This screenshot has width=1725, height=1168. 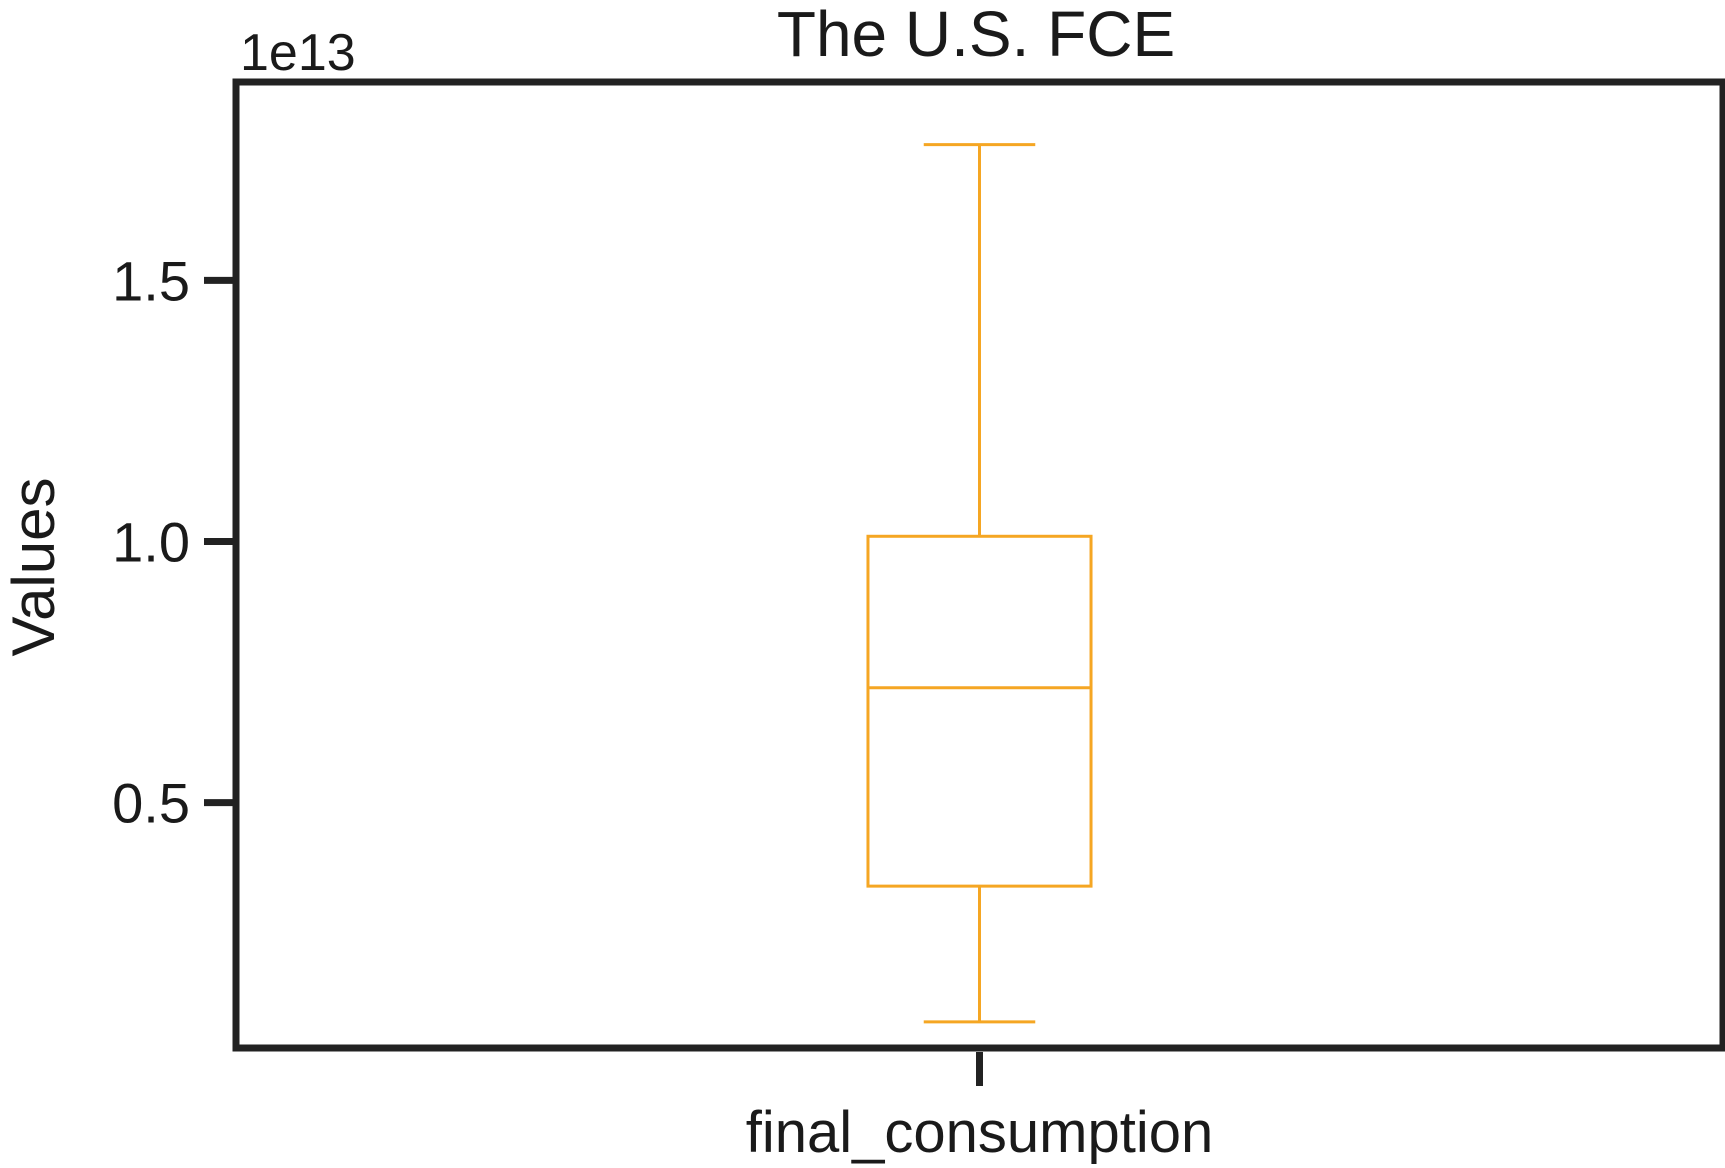 I want to click on box-final_consumption, so click(x=979, y=583).